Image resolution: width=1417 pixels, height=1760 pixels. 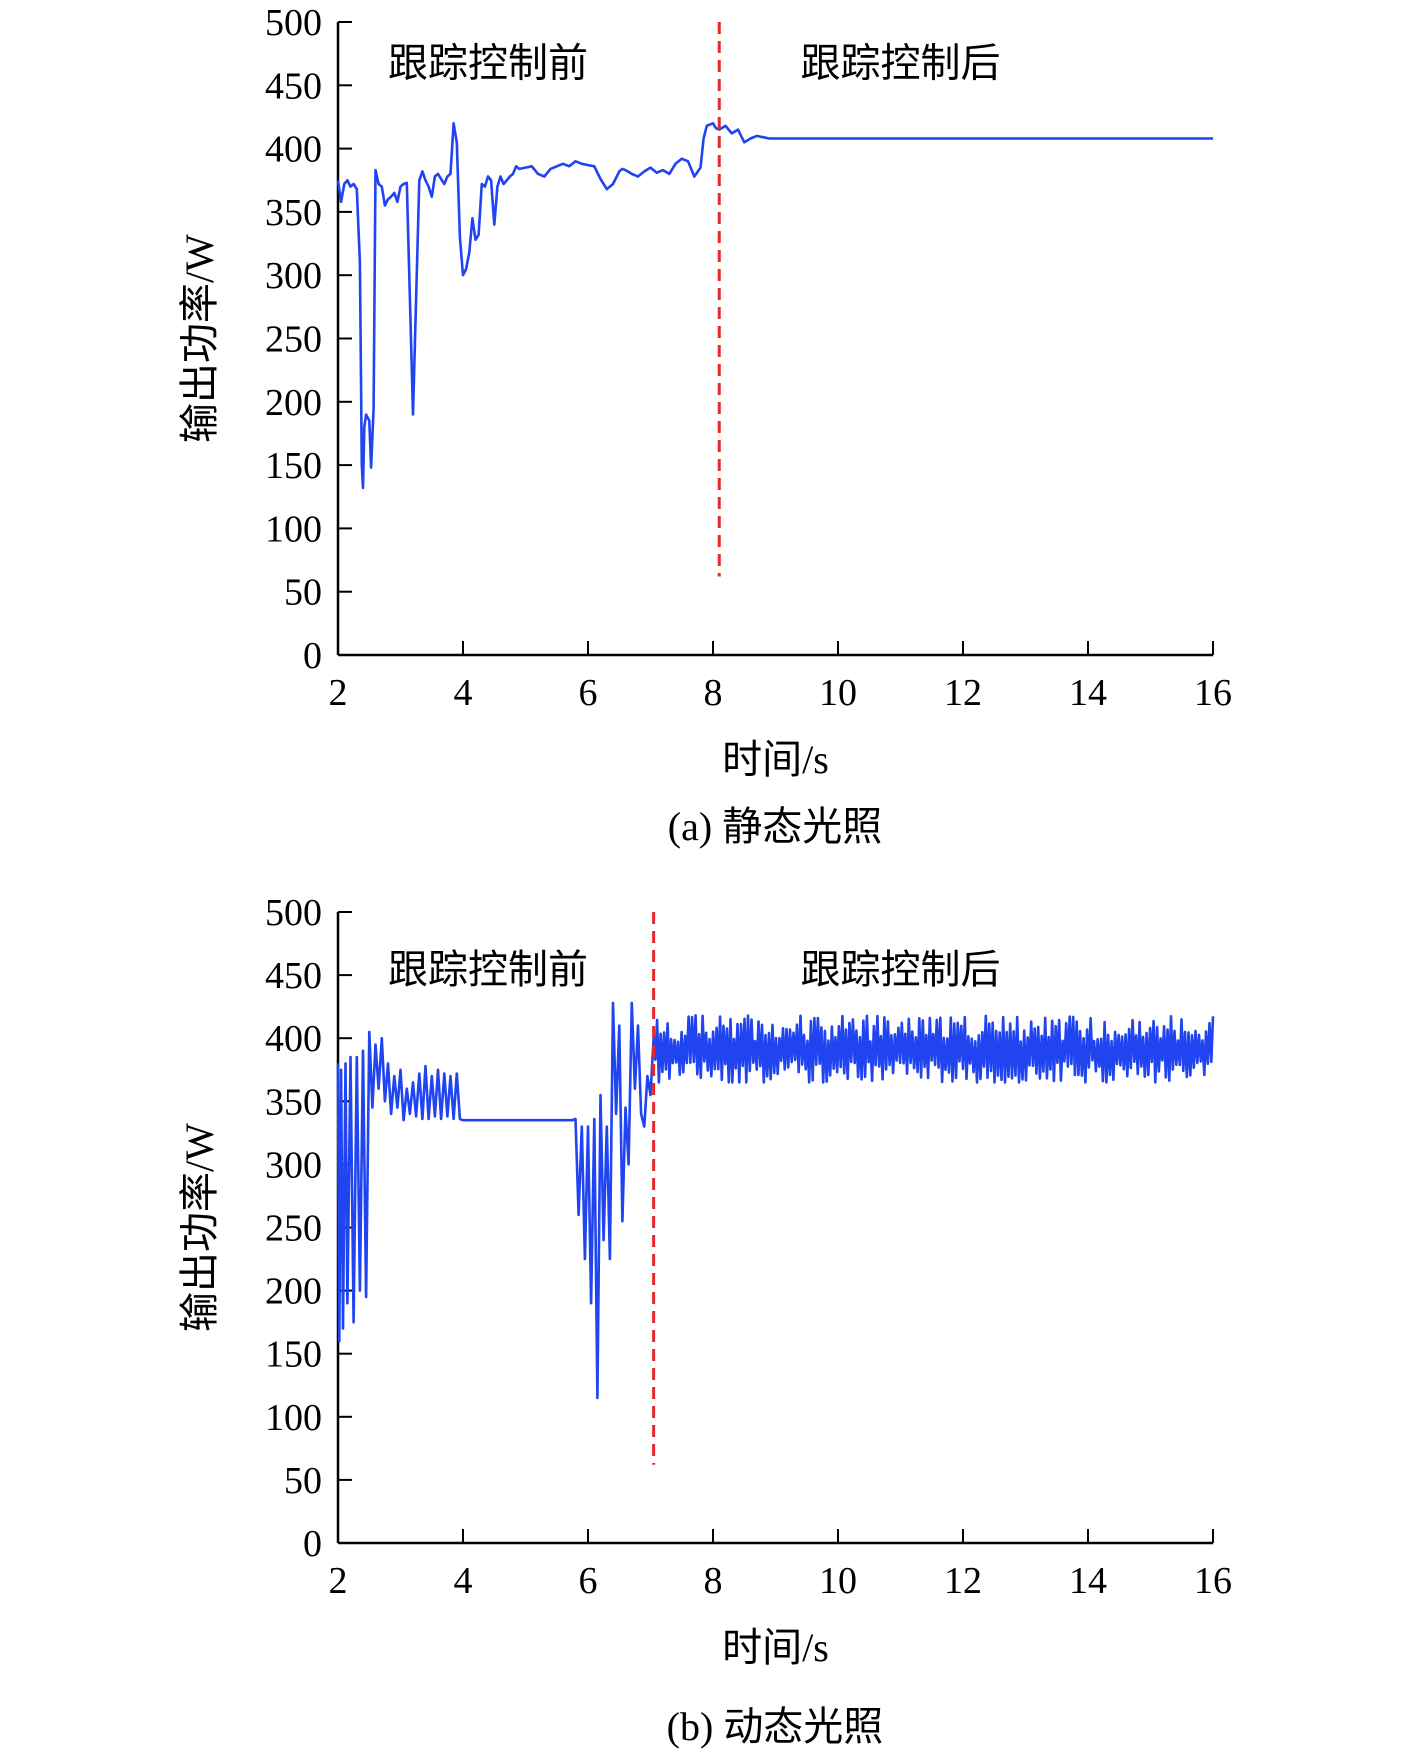 What do you see at coordinates (775, 1726) in the screenshot?
I see `caption-b: (b) 动态光照` at bounding box center [775, 1726].